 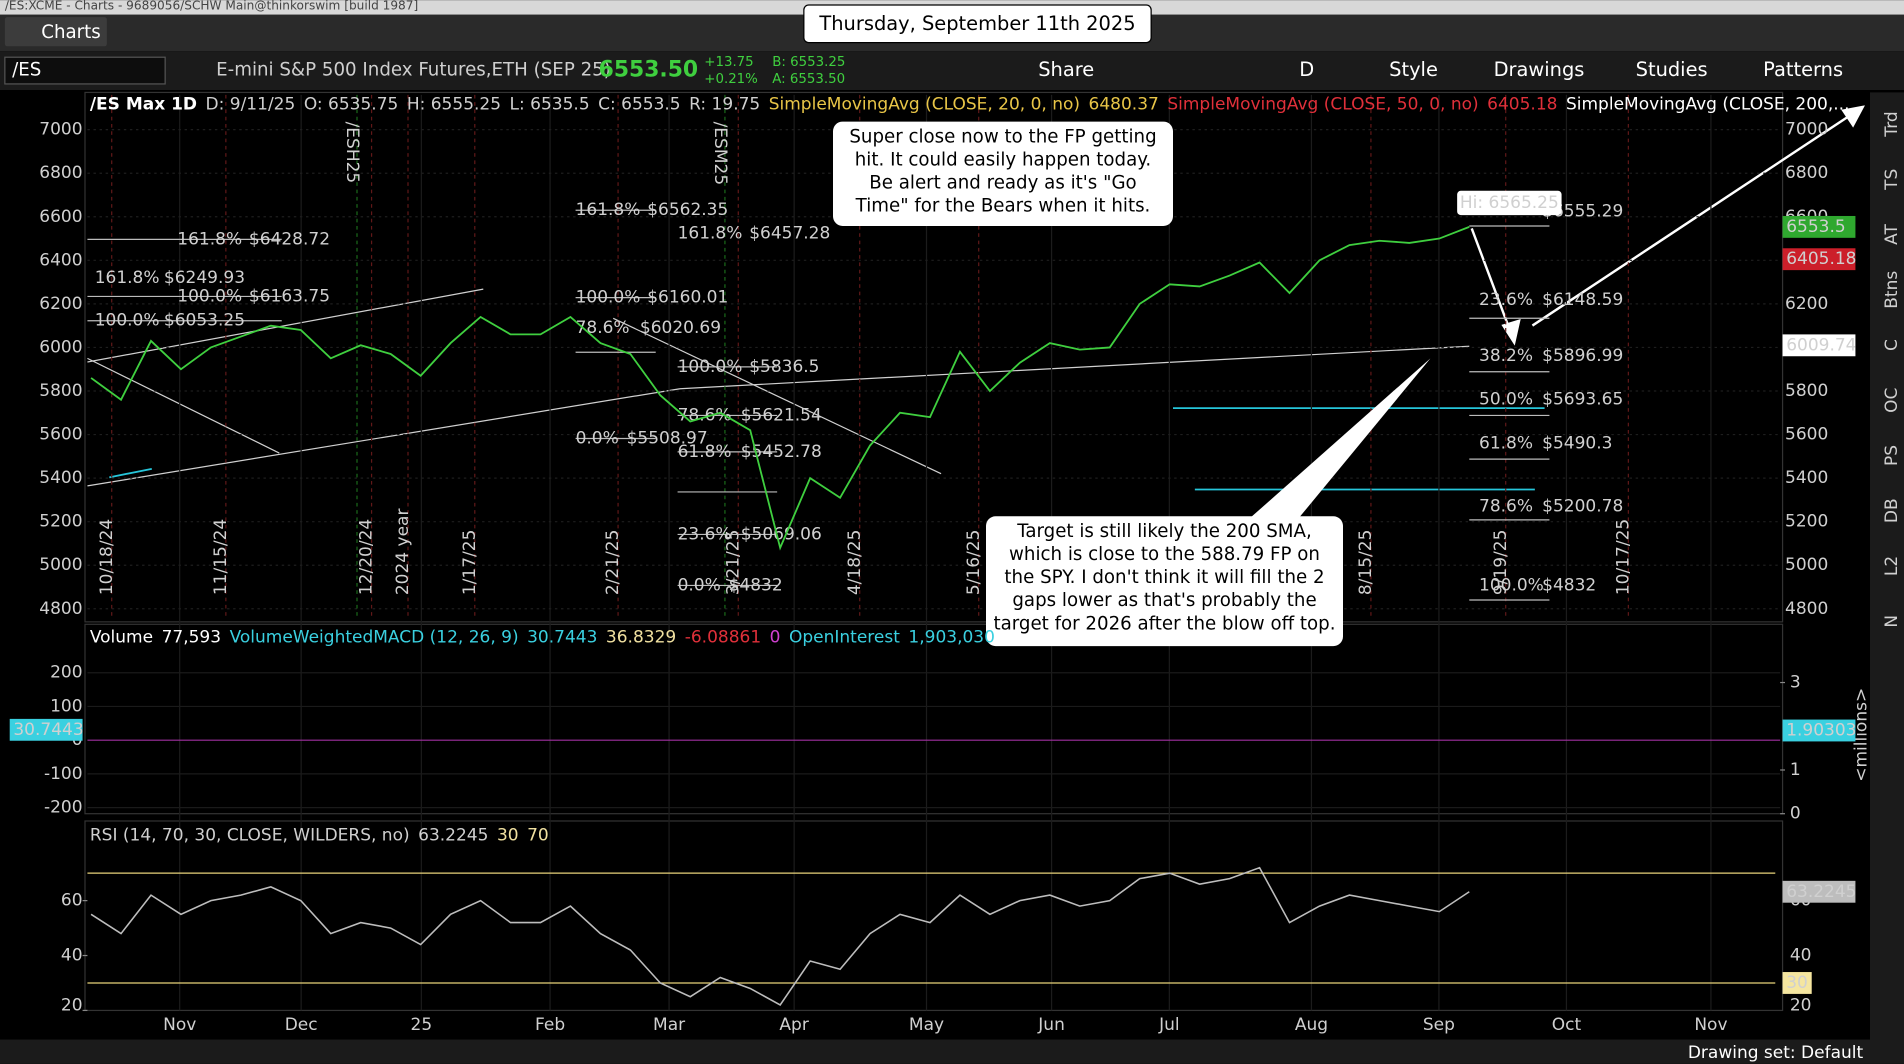 What do you see at coordinates (1892, 566) in the screenshot?
I see `sidebar-tab: L2` at bounding box center [1892, 566].